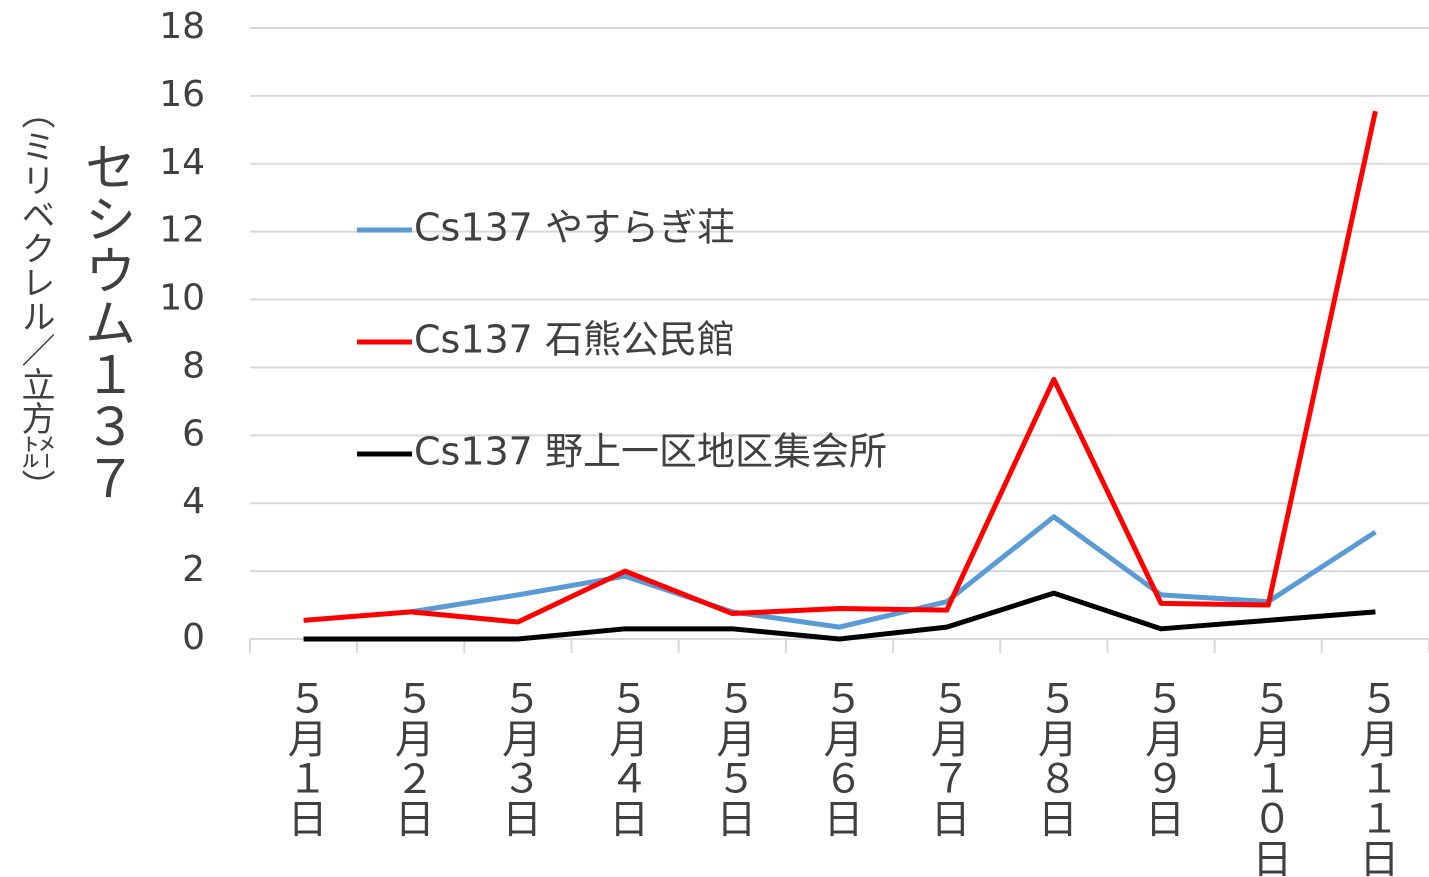 The height and width of the screenshot is (877, 1429). I want to click on y-tick-label: 0, so click(193, 637).